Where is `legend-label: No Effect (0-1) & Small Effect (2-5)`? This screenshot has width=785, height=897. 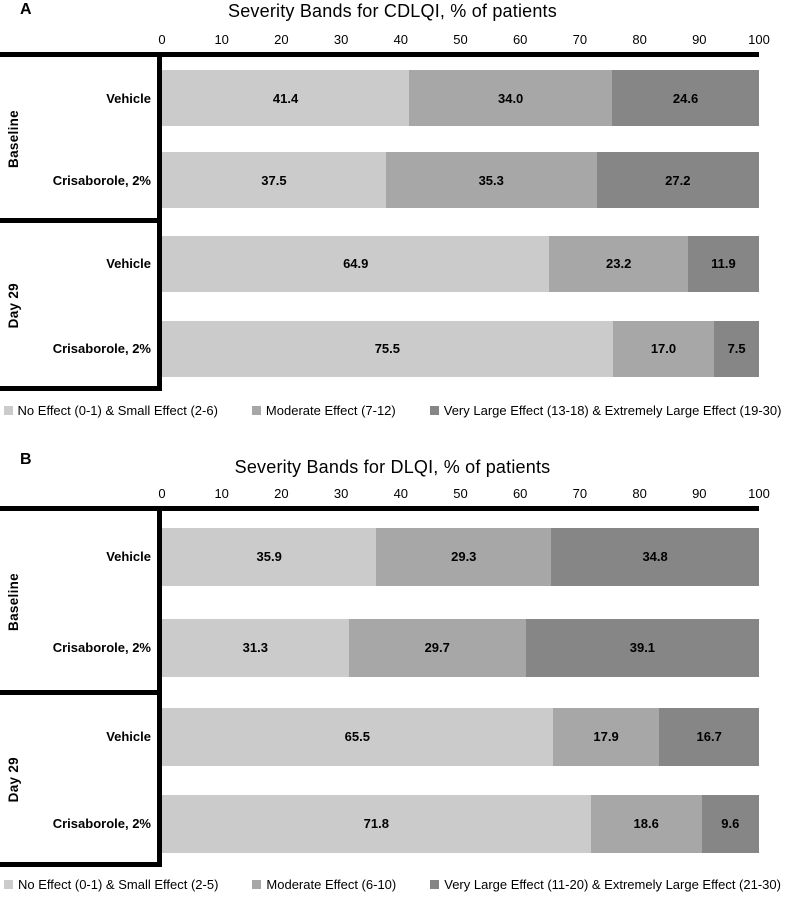 legend-label: No Effect (0-1) & Small Effect (2-5) is located at coordinates (118, 884).